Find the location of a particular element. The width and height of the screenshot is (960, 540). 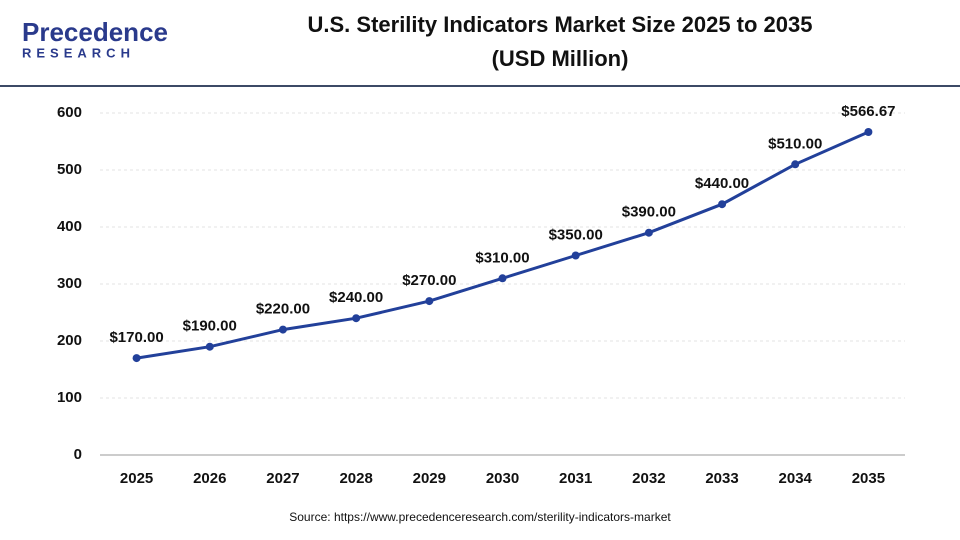

x-tick-label: 2030 is located at coordinates (502, 478).